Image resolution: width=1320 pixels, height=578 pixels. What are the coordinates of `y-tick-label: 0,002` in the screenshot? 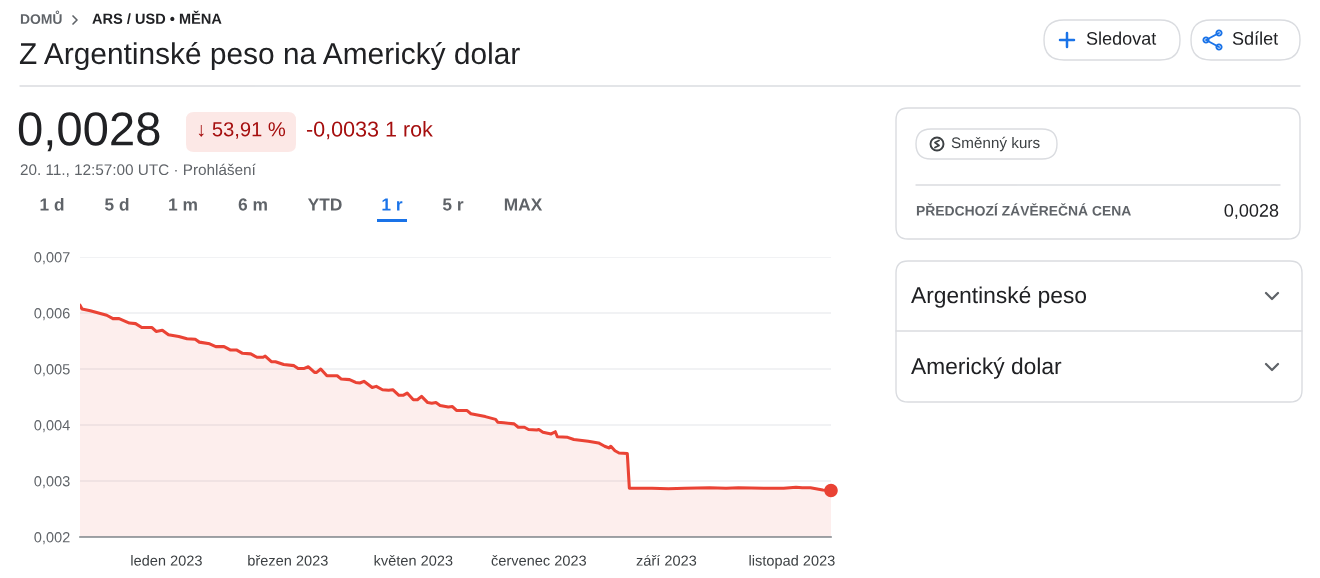 It's located at (52, 538).